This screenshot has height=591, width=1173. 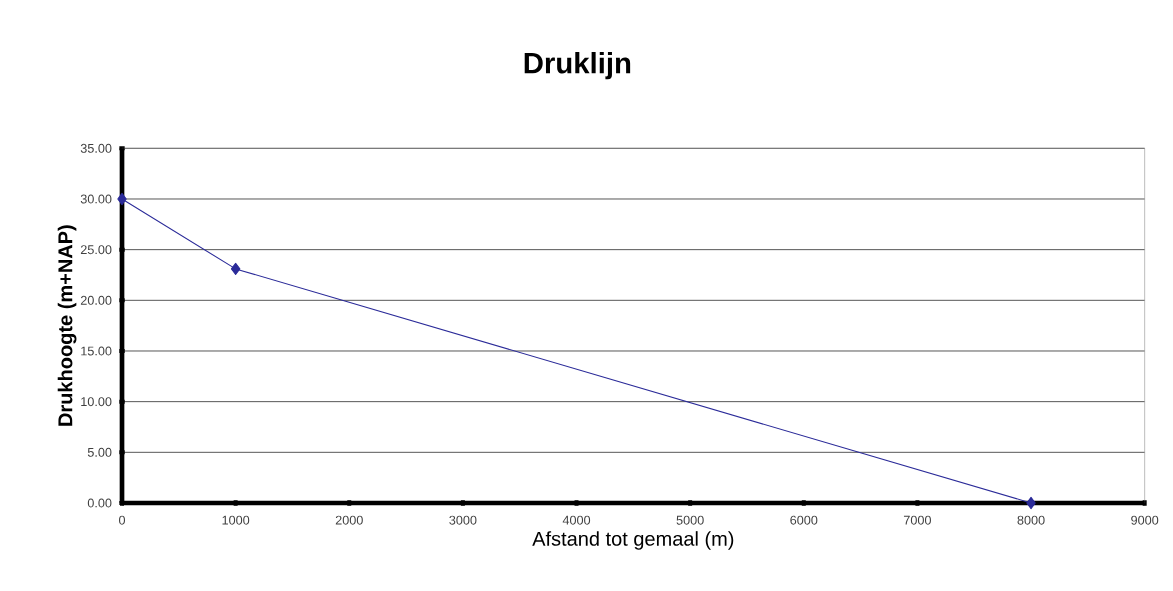 I want to click on y-tick-label: 35.00, so click(x=96, y=148).